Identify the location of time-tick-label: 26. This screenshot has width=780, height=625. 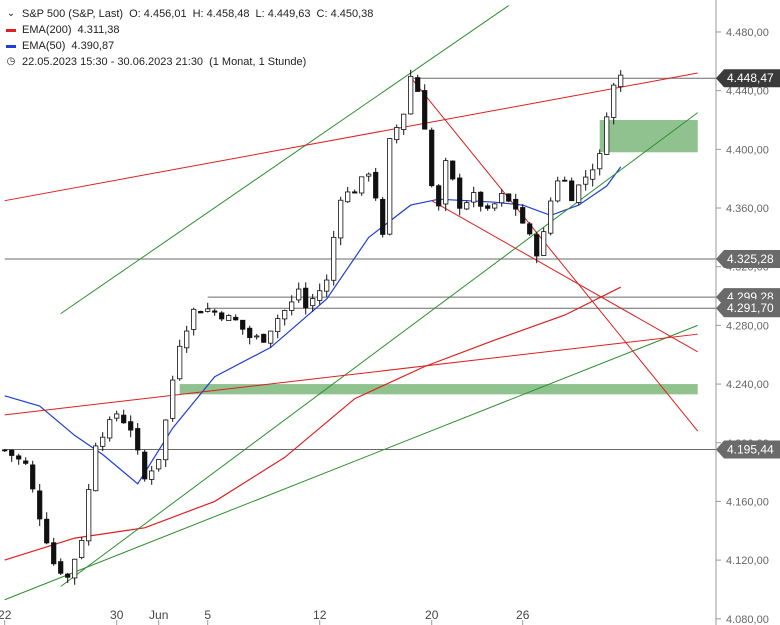
(523, 615).